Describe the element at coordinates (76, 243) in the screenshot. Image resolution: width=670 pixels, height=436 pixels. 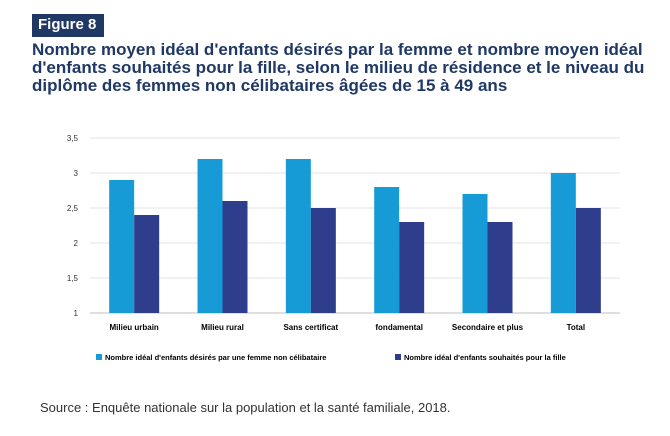
I see `y-tick-label: 2` at that location.